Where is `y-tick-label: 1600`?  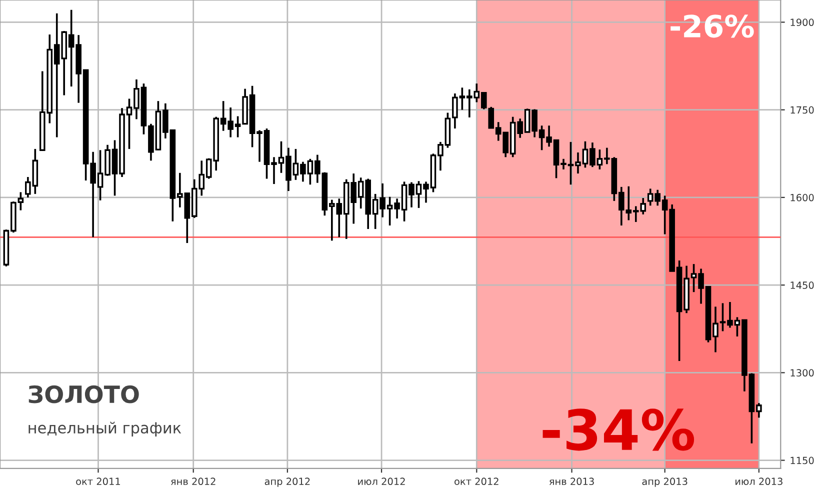
y-tick-label: 1600 is located at coordinates (802, 198).